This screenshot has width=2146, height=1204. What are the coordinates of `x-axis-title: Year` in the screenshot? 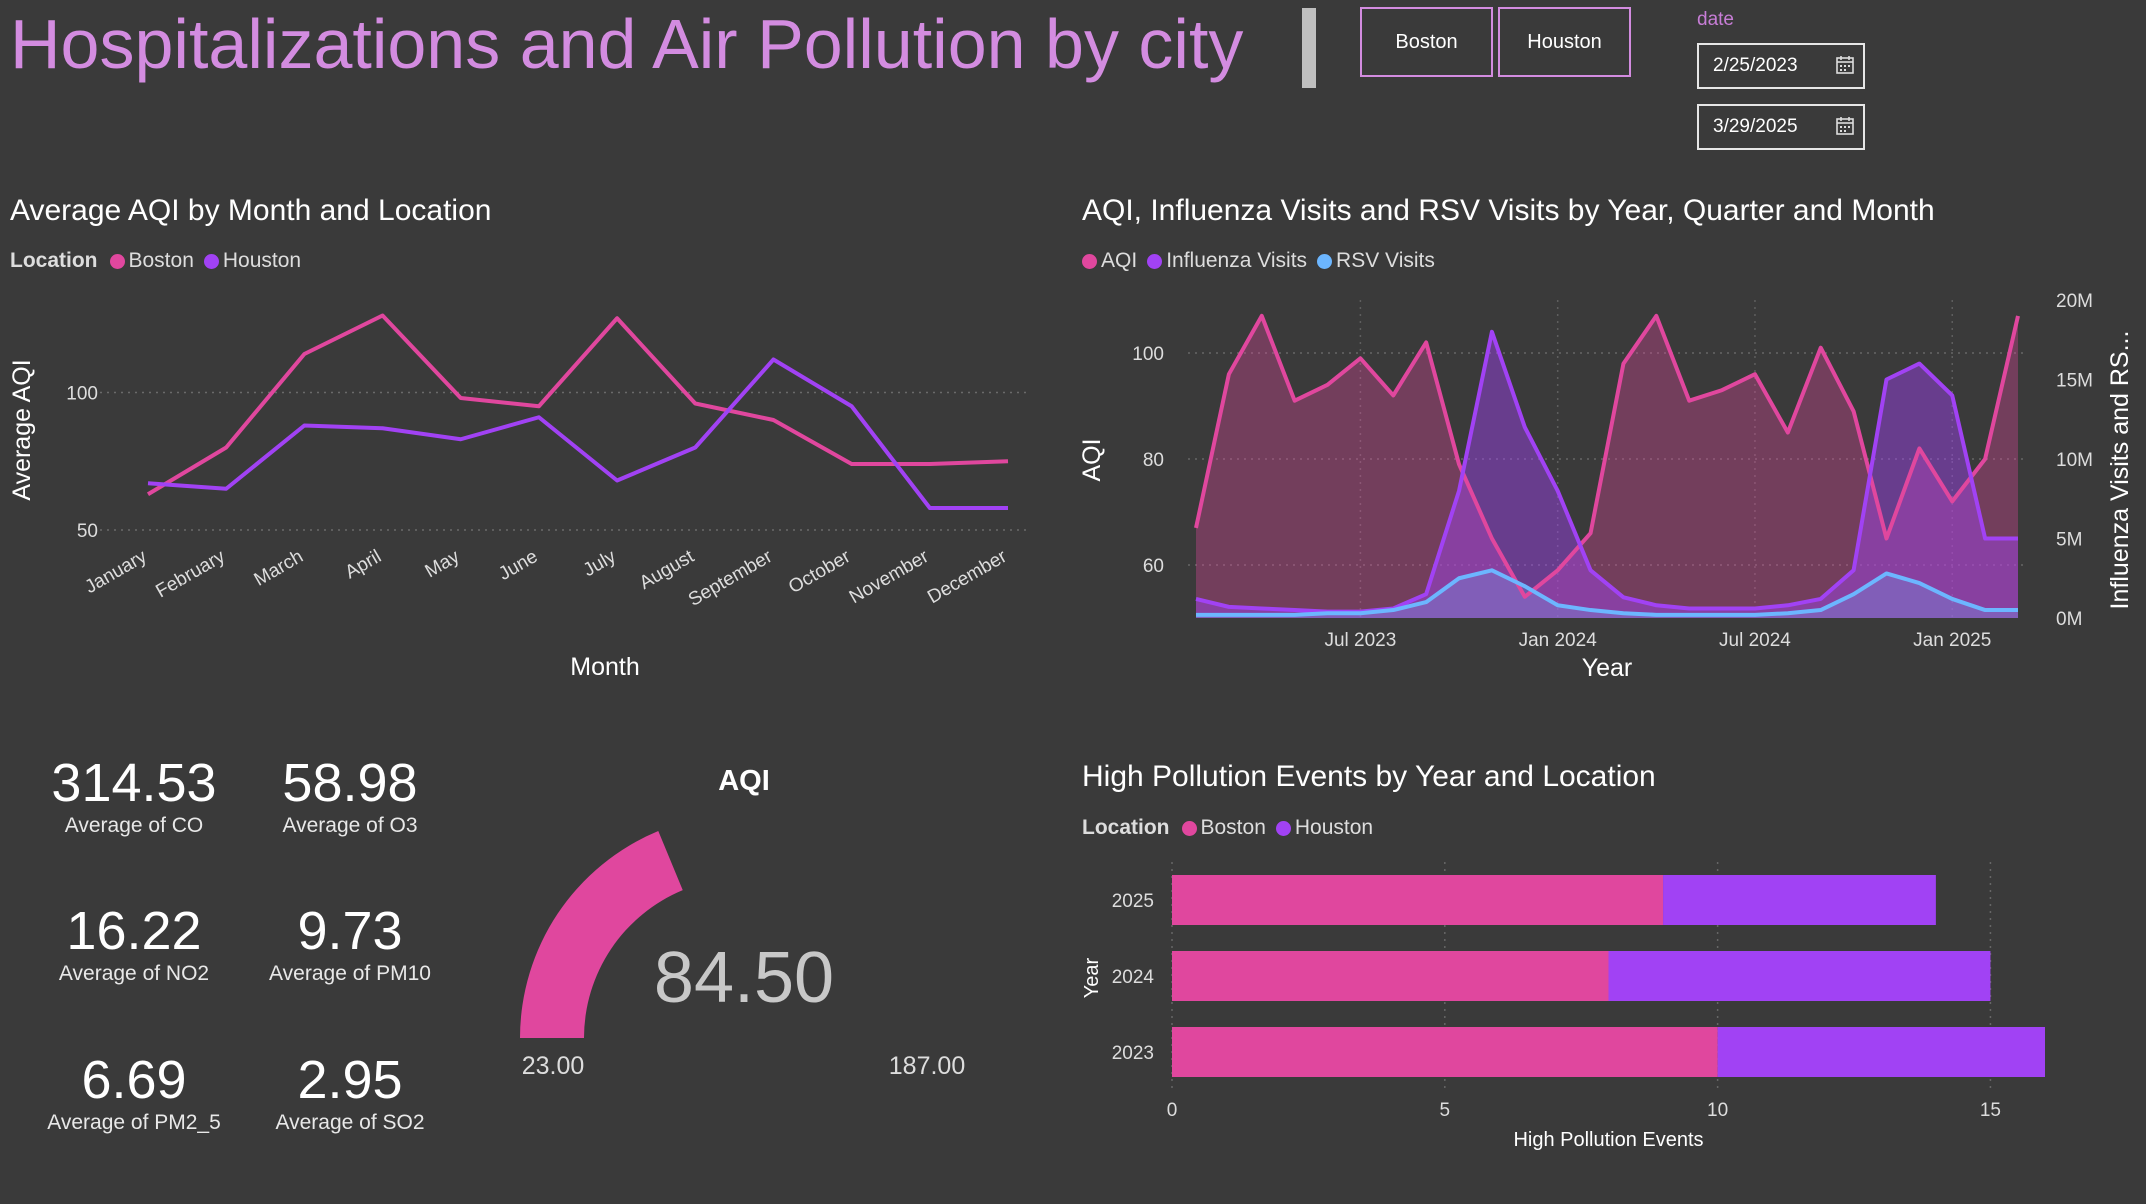 It's located at (1607, 668).